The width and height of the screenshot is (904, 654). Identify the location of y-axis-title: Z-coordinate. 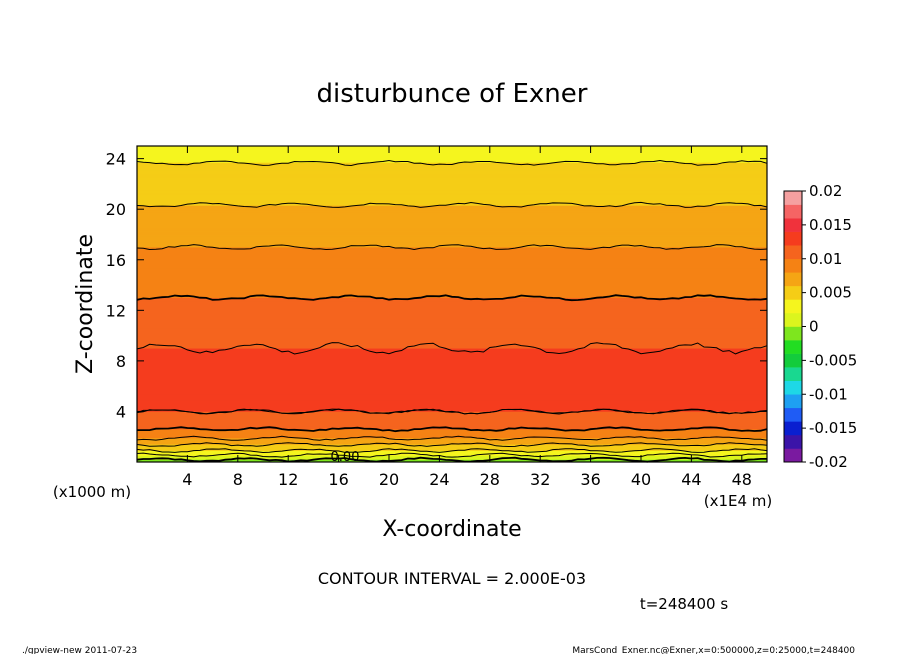
(85, 304).